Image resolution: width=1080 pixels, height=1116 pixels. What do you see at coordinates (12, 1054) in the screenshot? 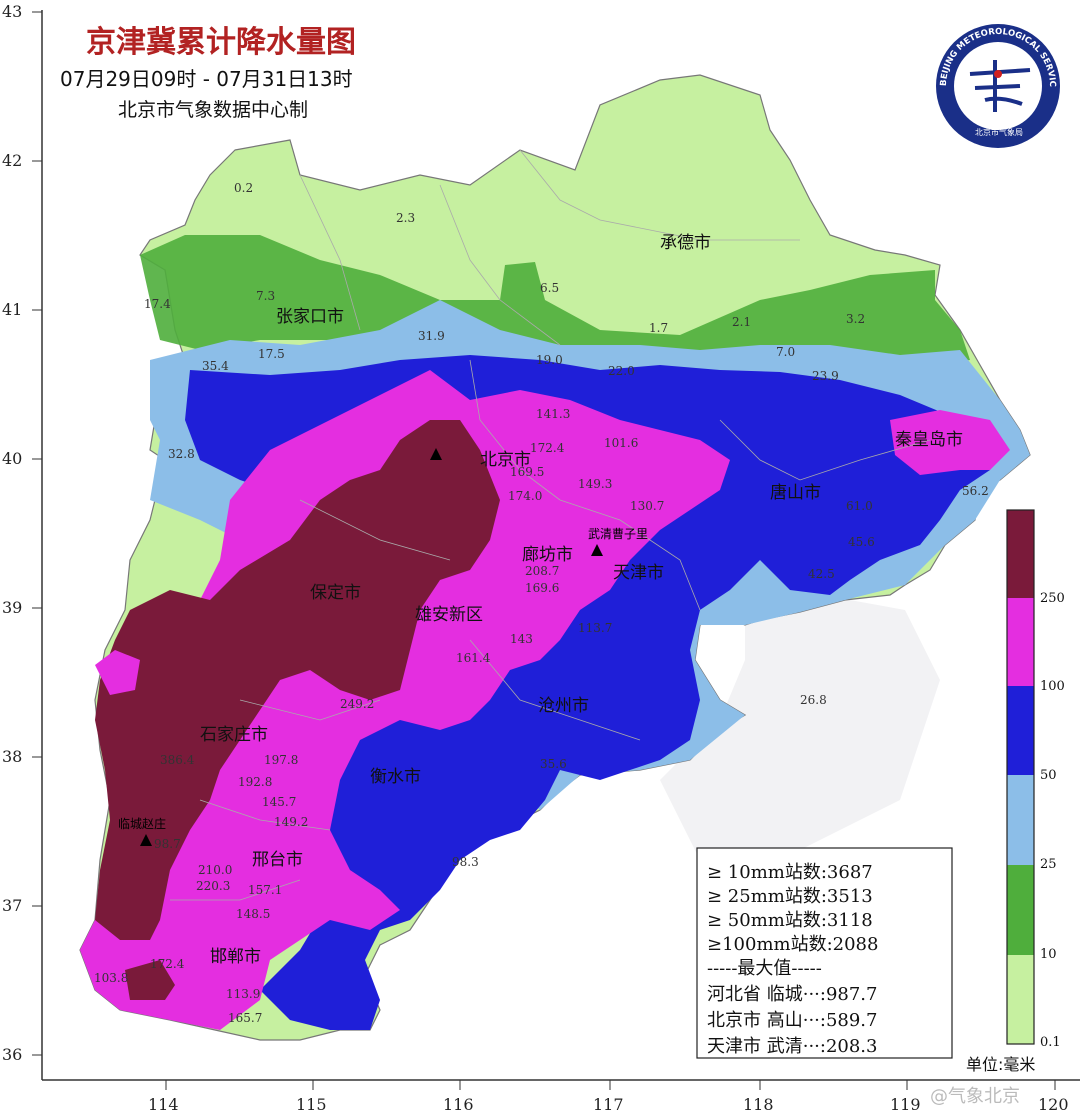
I see `y-tick-label: 36` at bounding box center [12, 1054].